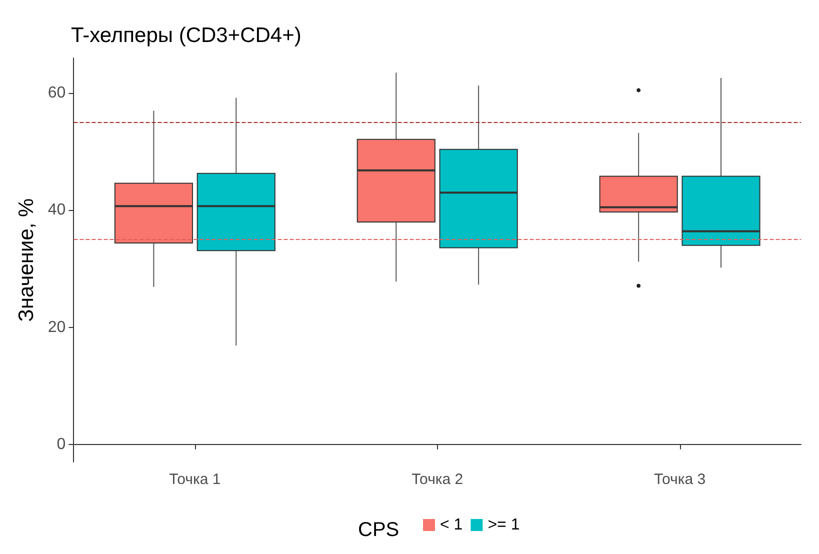 This screenshot has width=819, height=554. What do you see at coordinates (504, 525) in the screenshot?
I see `legend-label: >= 1` at bounding box center [504, 525].